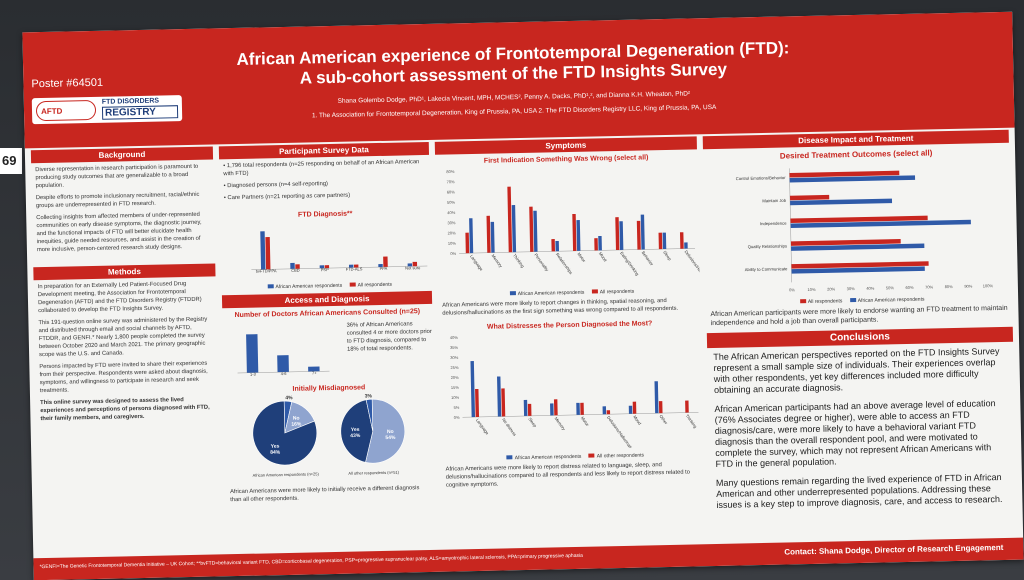  What do you see at coordinates (949, 286) in the screenshot?
I see `x-tick-label: 80%` at bounding box center [949, 286].